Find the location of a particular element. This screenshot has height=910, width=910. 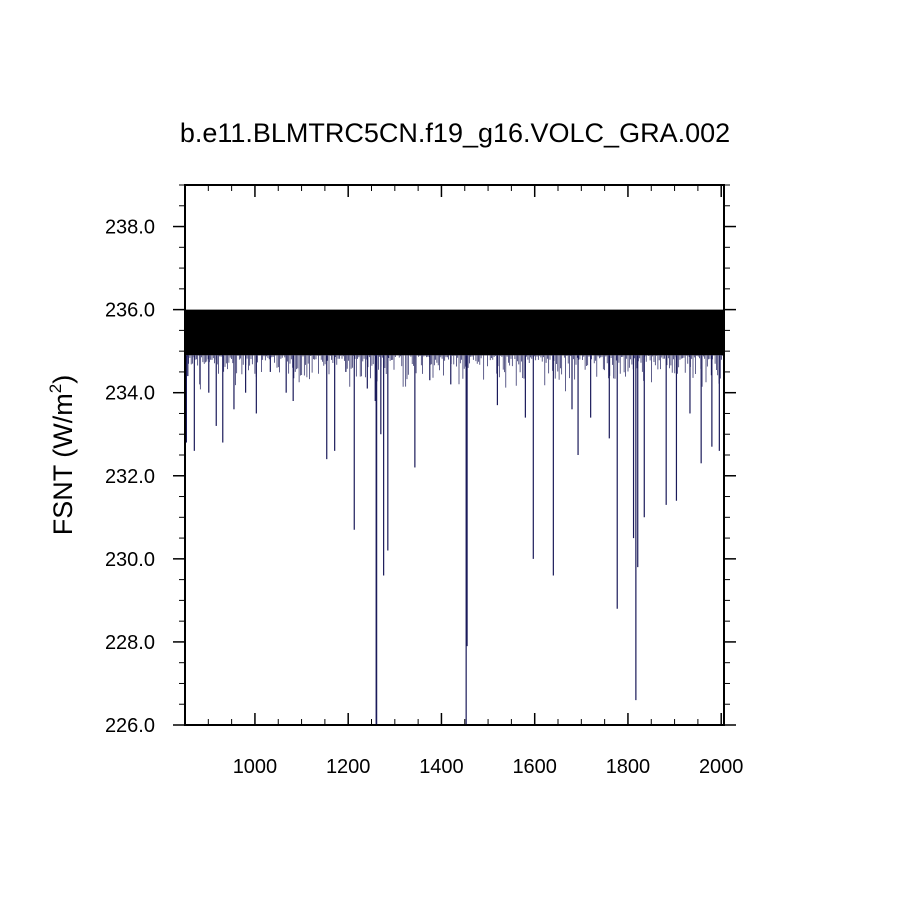

x-tick-label: 1400 is located at coordinates (441, 767).